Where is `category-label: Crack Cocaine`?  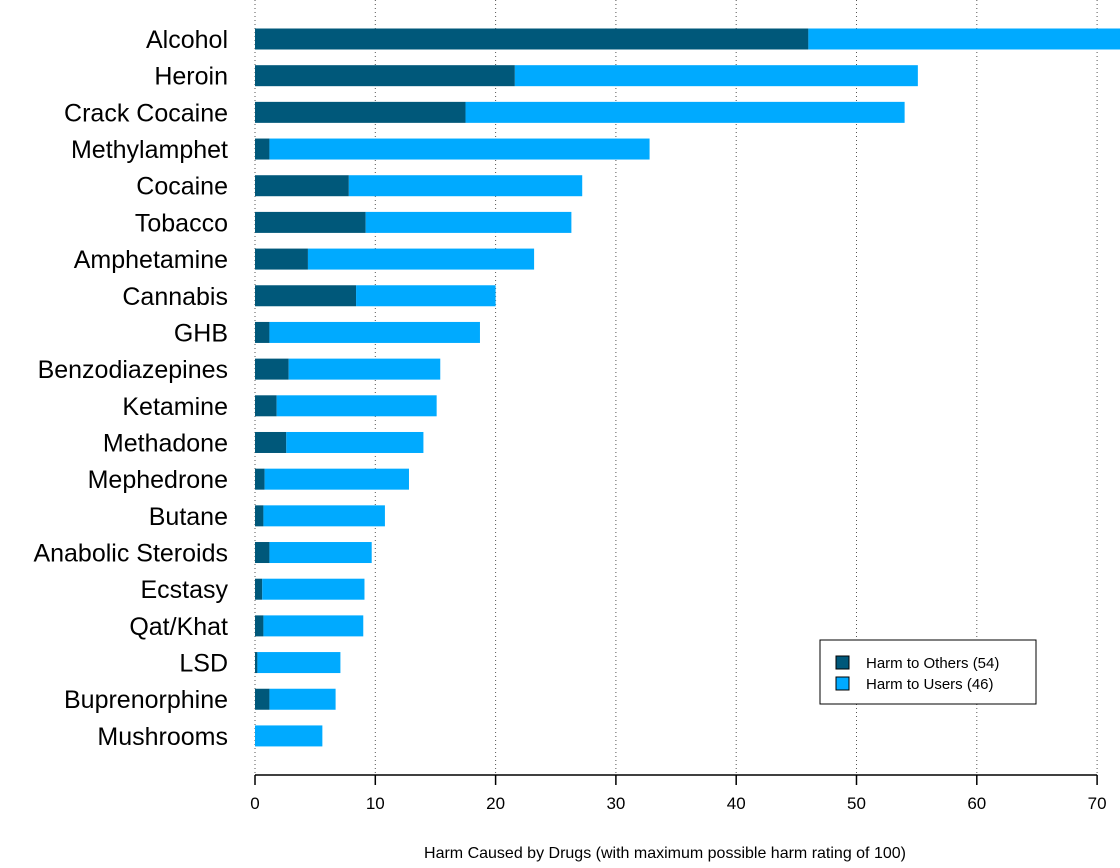 category-label: Crack Cocaine is located at coordinates (146, 113).